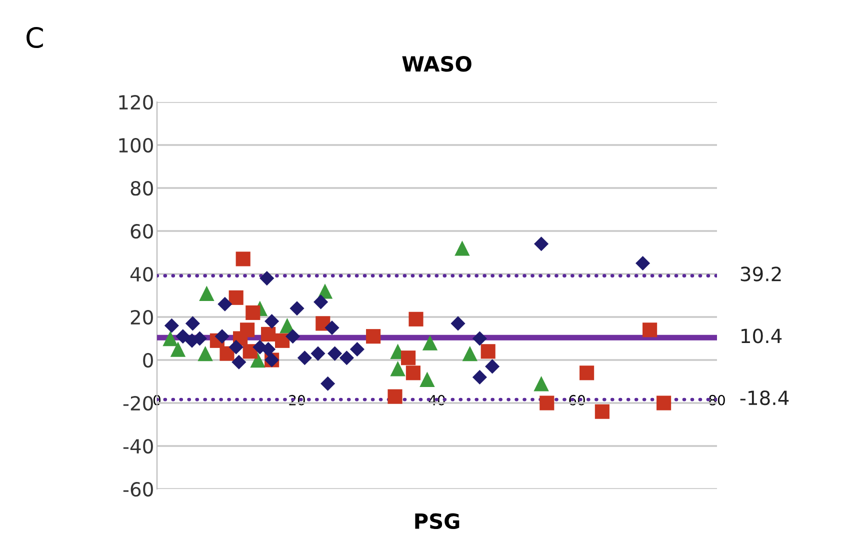 Image resolution: width=841 pixels, height=553 pixels. Describe the element at coordinates (141, 274) in the screenshot. I see `y-tick-label: 40` at that location.